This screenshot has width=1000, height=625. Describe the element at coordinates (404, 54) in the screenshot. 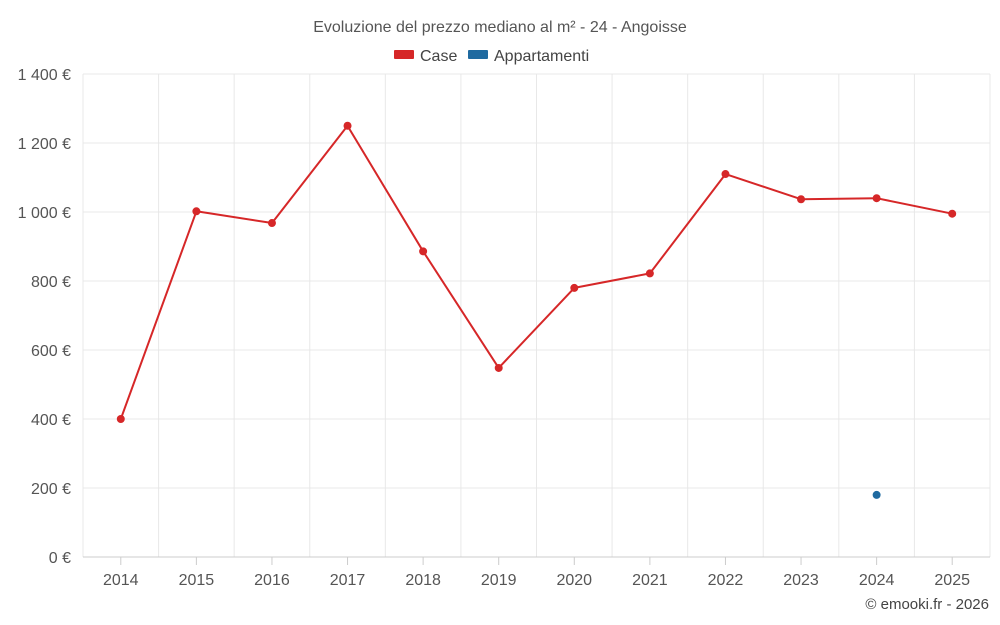

I see `legend-swatch-case` at that location.